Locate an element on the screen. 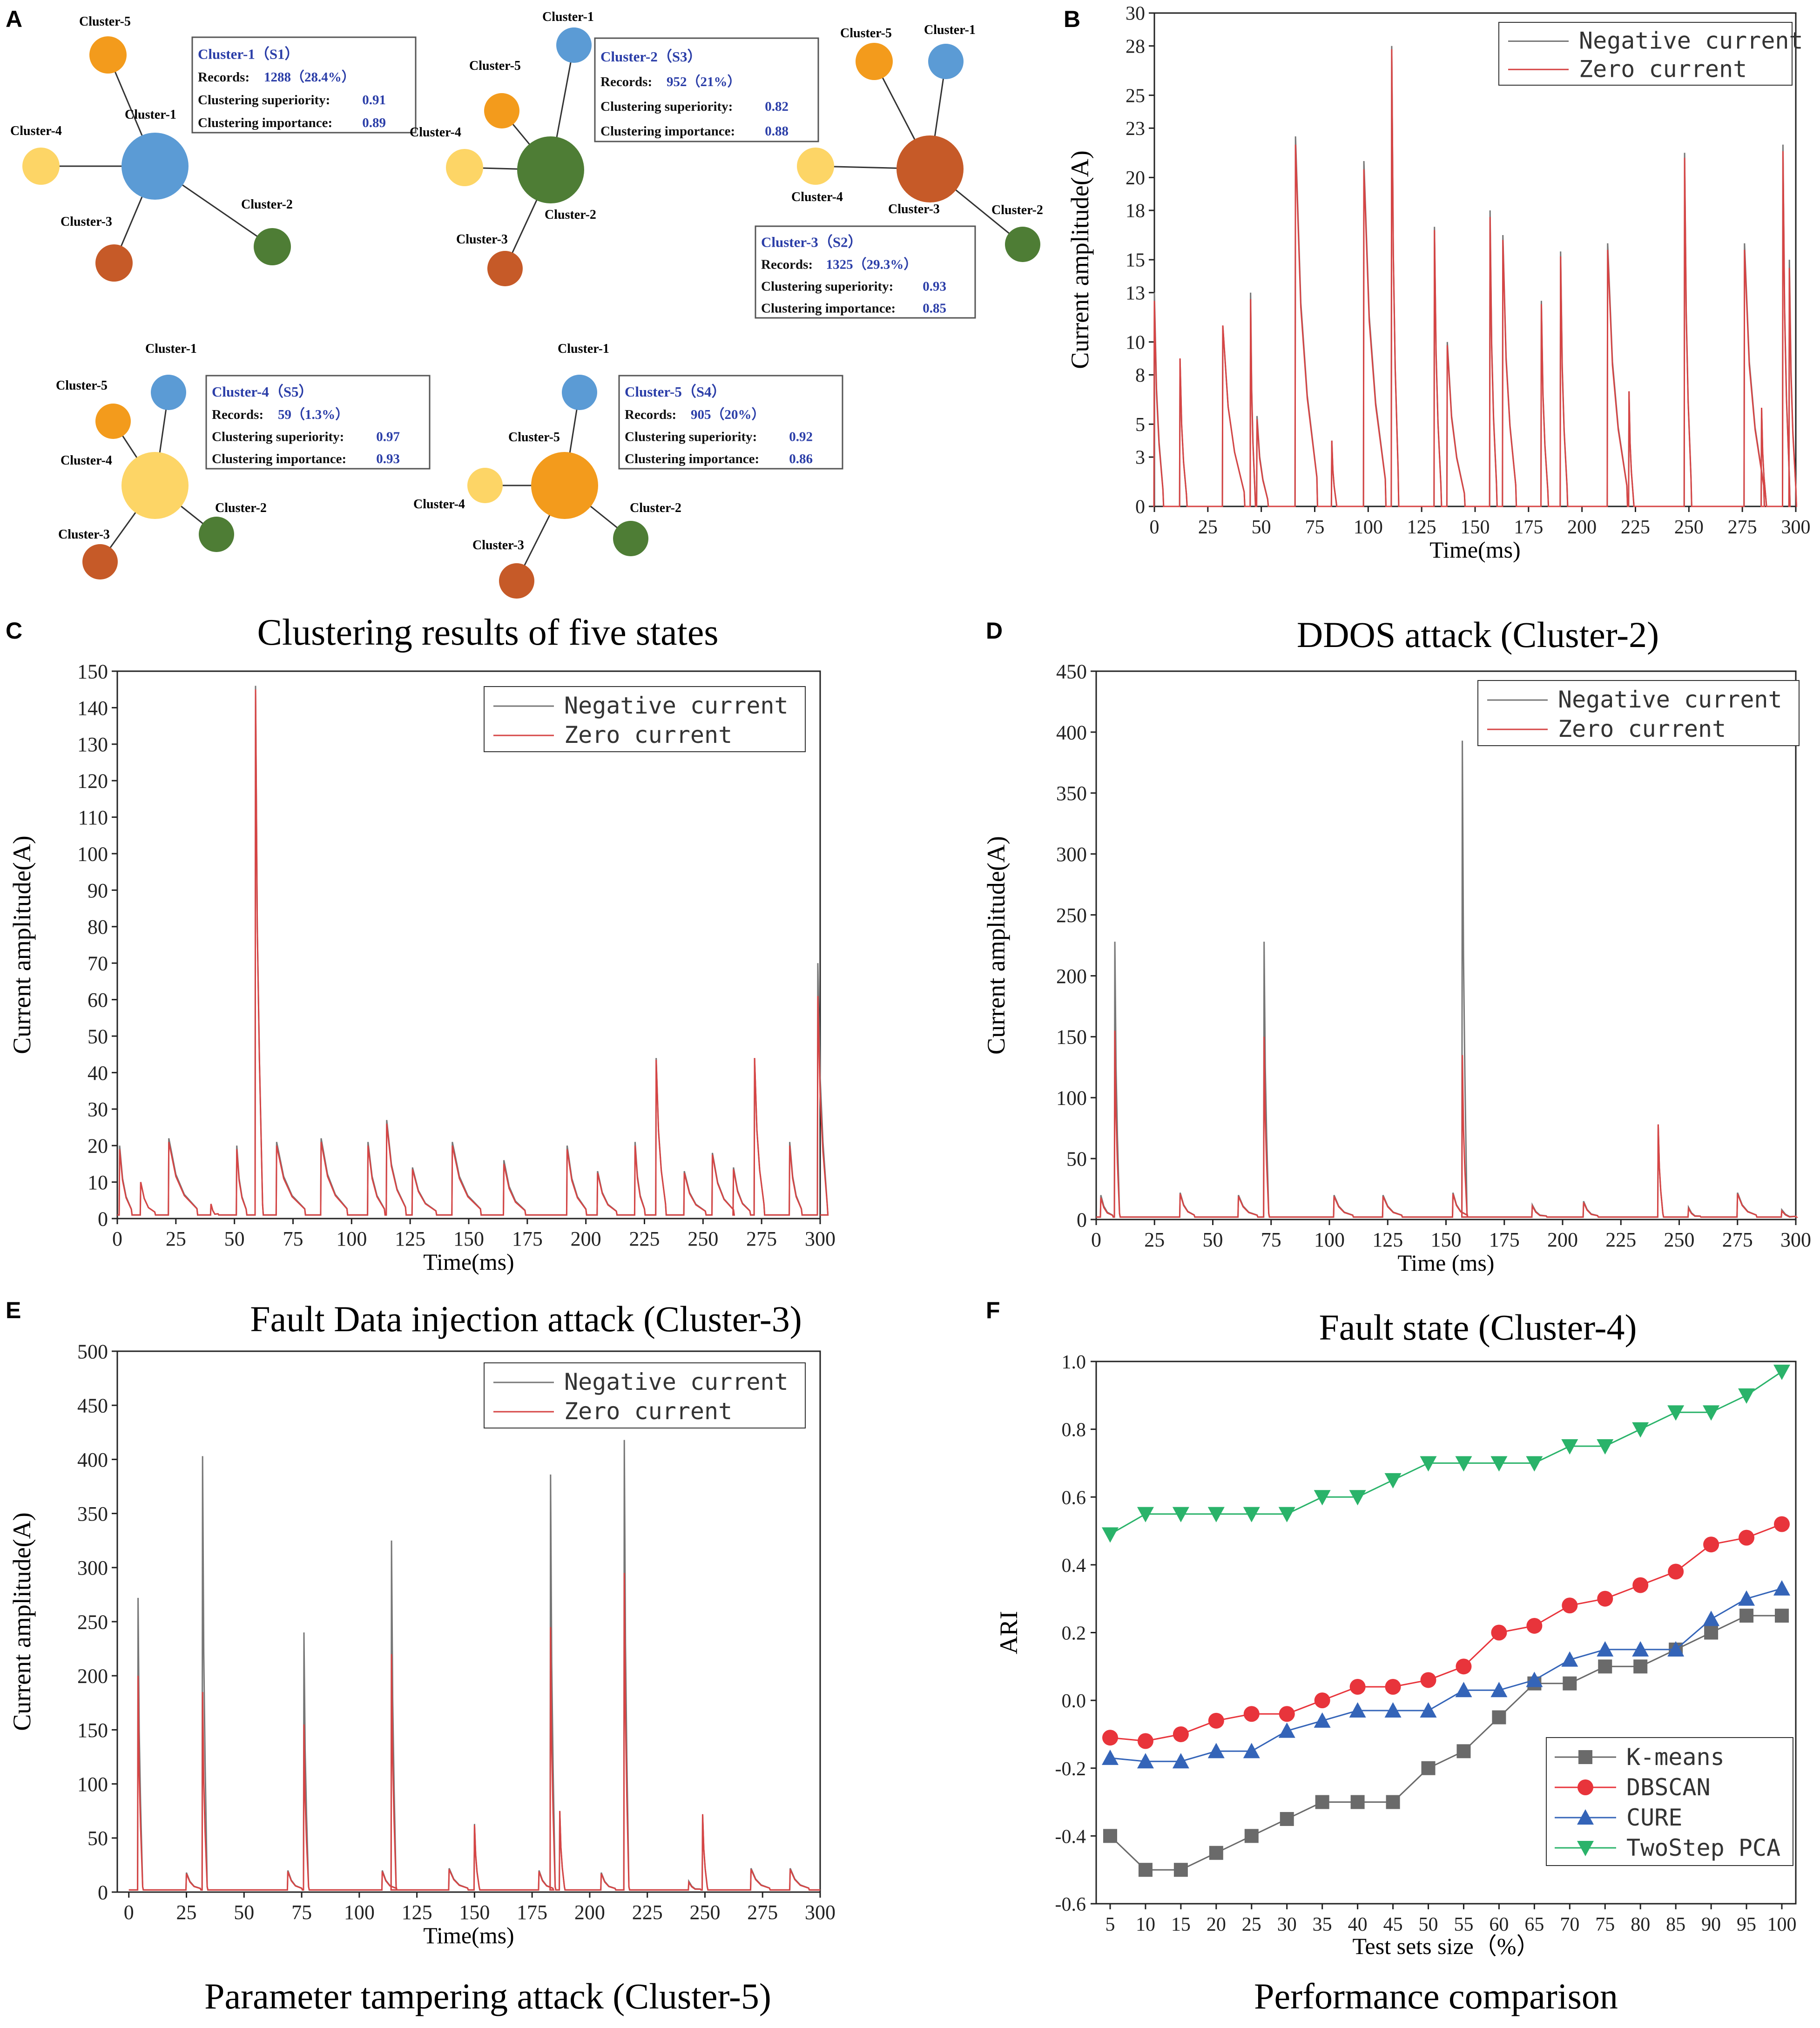 Image resolution: width=1820 pixels, height=2028 pixels. series-line-negative-current is located at coordinates (1447, 979).